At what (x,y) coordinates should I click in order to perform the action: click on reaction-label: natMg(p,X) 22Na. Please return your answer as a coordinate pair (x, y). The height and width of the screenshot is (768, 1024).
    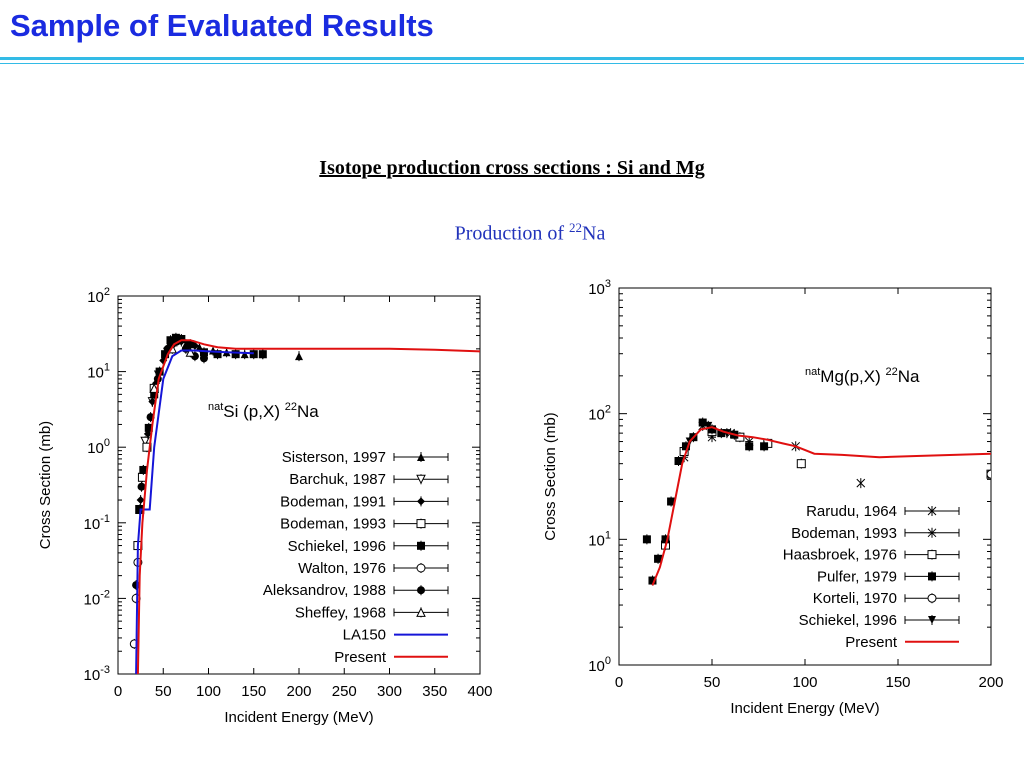
    Looking at the image, I should click on (862, 376).